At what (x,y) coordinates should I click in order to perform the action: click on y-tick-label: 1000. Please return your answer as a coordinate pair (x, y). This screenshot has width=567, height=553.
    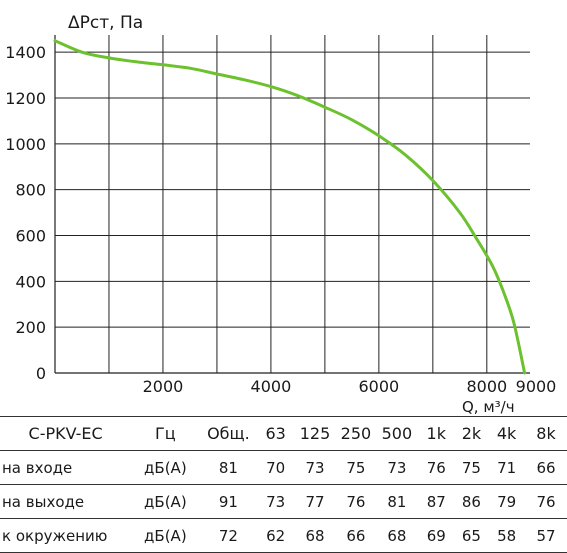
    Looking at the image, I should click on (25, 144).